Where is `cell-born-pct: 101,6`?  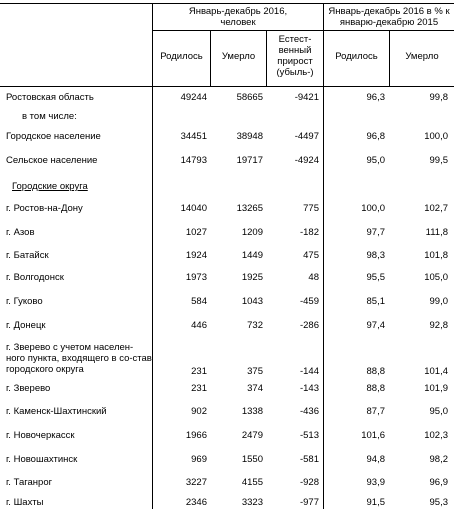
cell-born-pct: 101,6 is located at coordinates (373, 435).